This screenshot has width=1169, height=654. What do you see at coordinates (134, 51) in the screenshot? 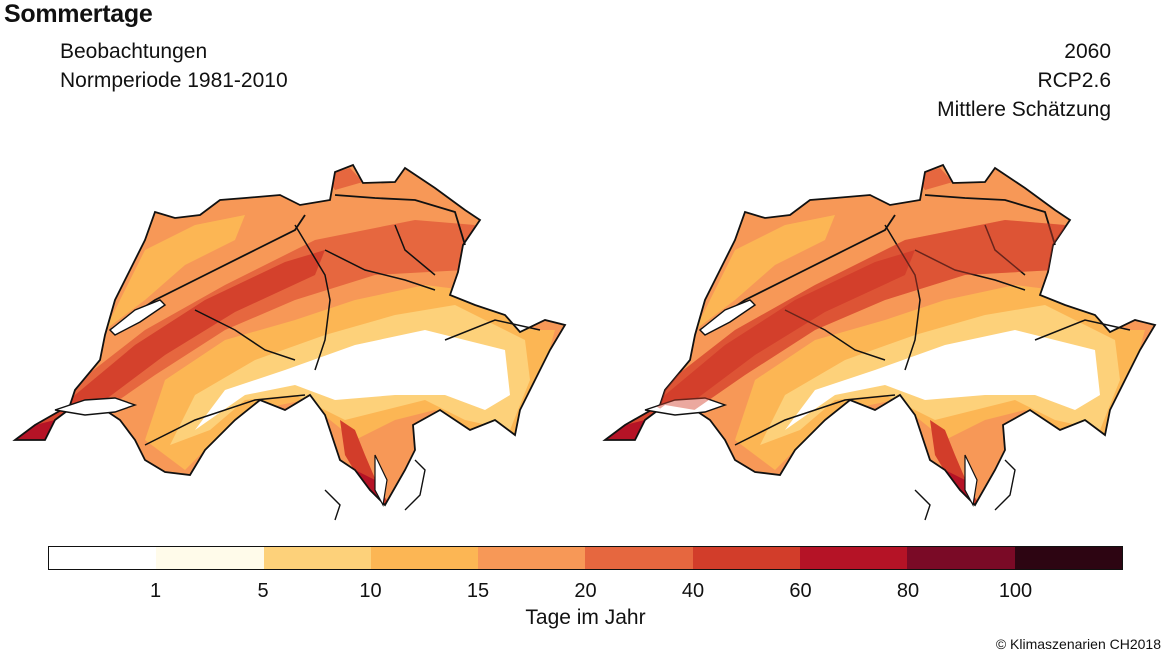
I see `left-panel-line1: Beobachtungen` at bounding box center [134, 51].